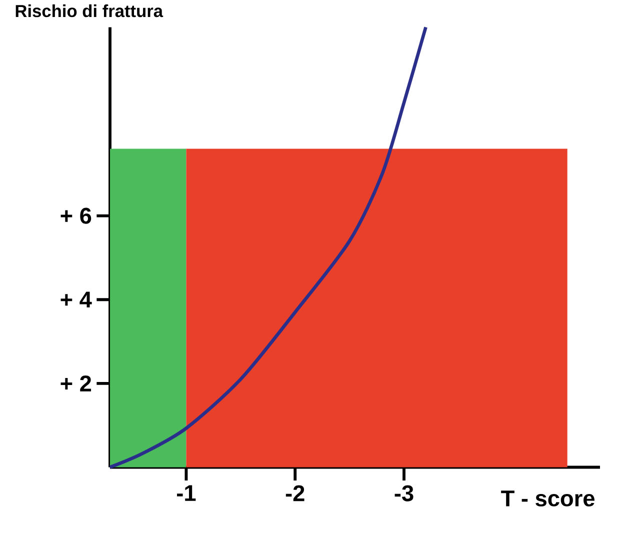  Describe the element at coordinates (295, 493) in the screenshot. I see `x-tick-label: -2` at that location.